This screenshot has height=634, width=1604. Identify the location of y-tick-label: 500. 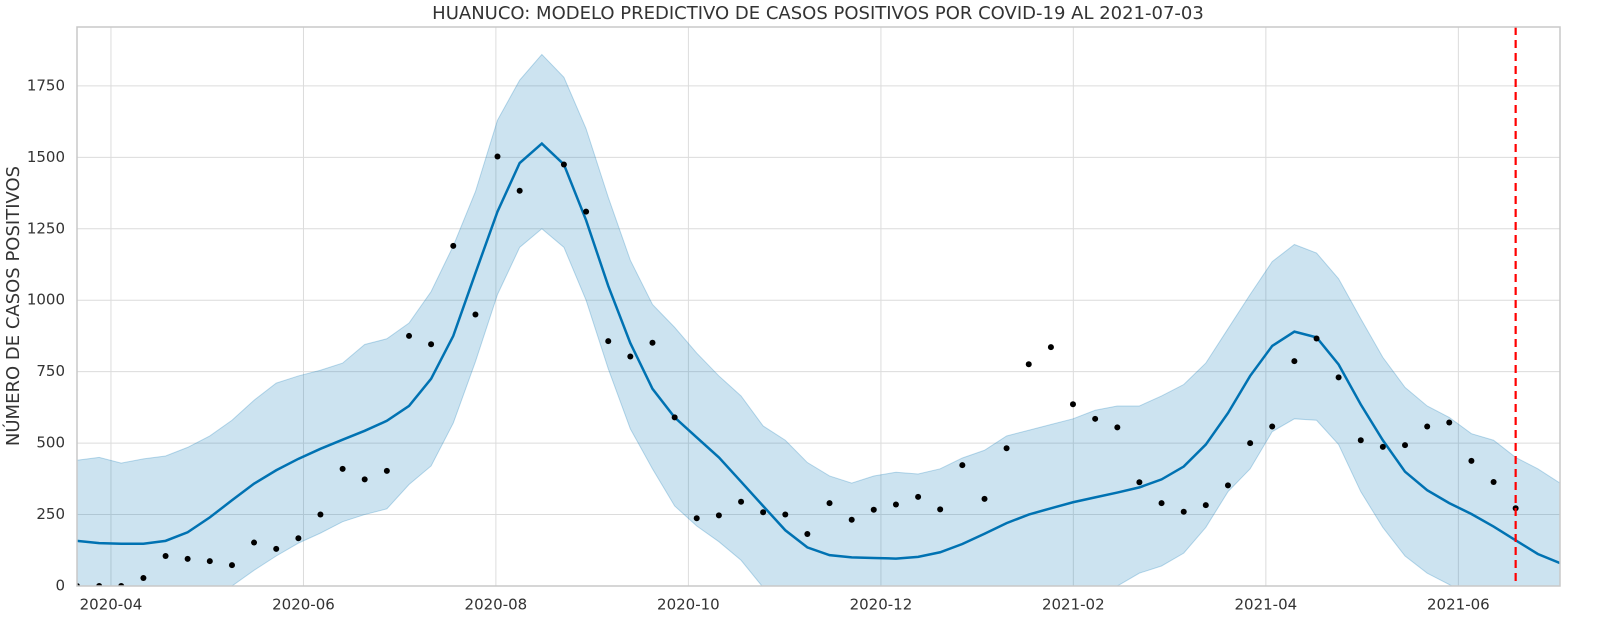
(50, 443).